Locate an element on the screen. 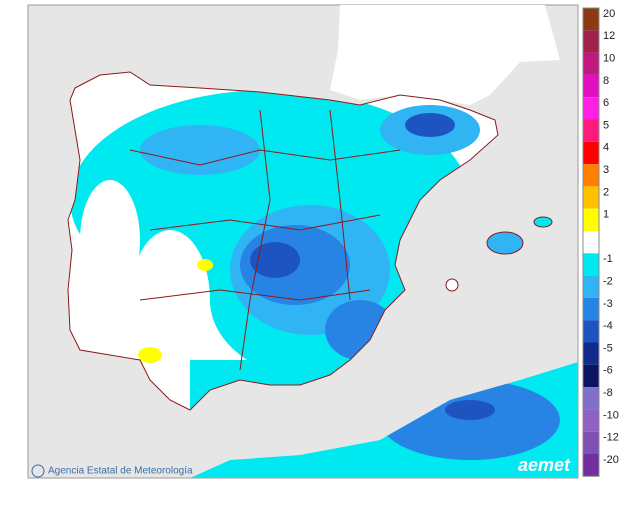 The height and width of the screenshot is (505, 630). legend-label: 6 is located at coordinates (606, 103).